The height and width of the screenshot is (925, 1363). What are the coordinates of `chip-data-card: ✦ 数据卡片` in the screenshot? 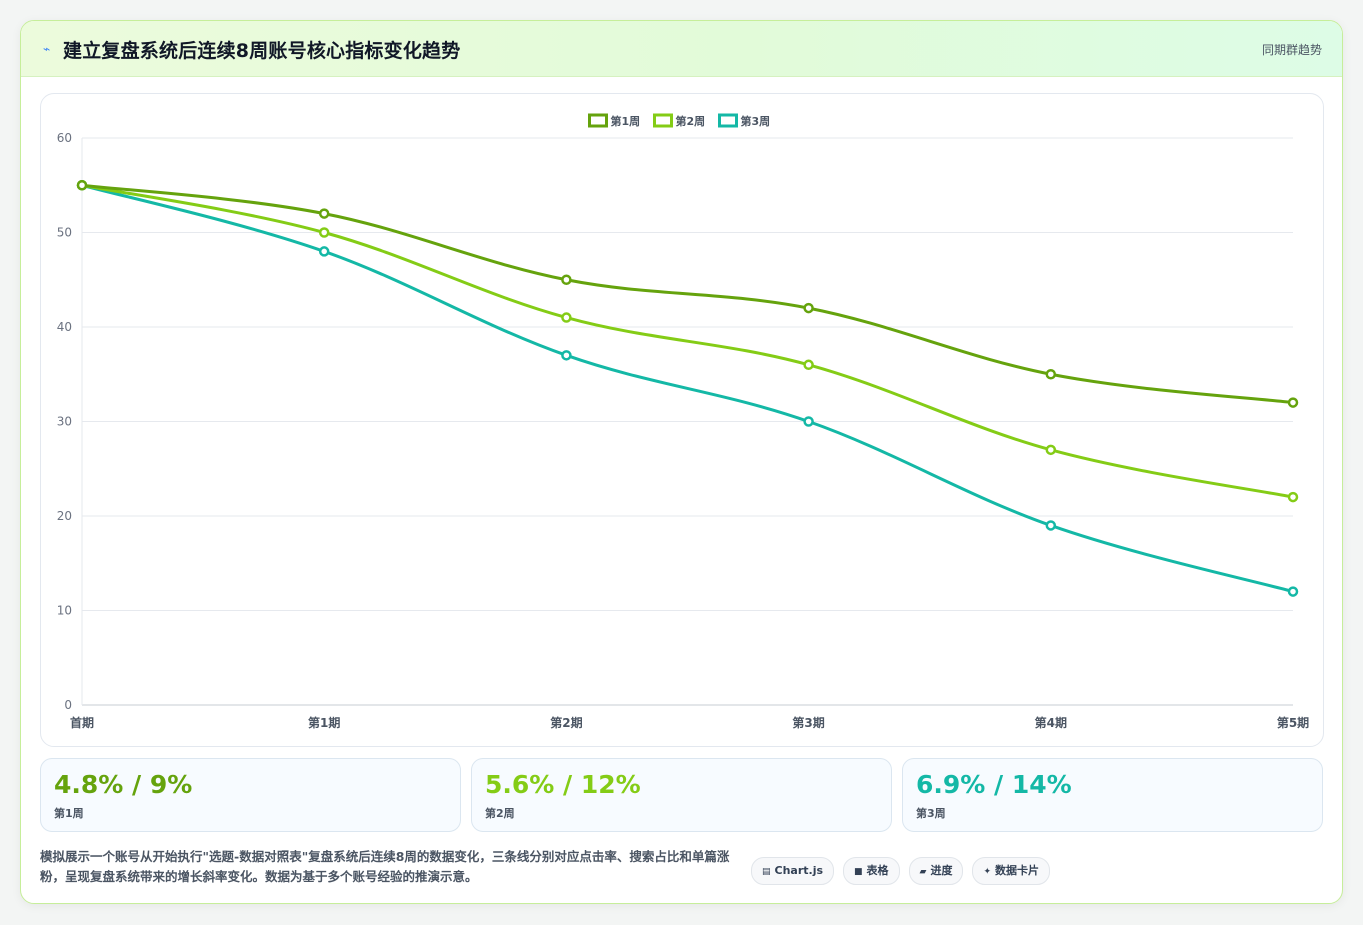 It's located at (1011, 871).